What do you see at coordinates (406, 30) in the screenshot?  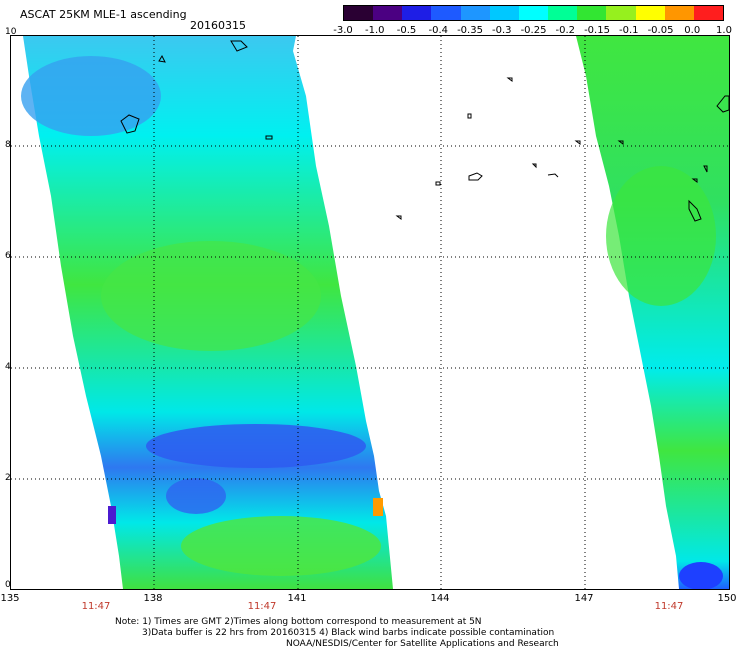 I see `color-scale-label: -0.5` at bounding box center [406, 30].